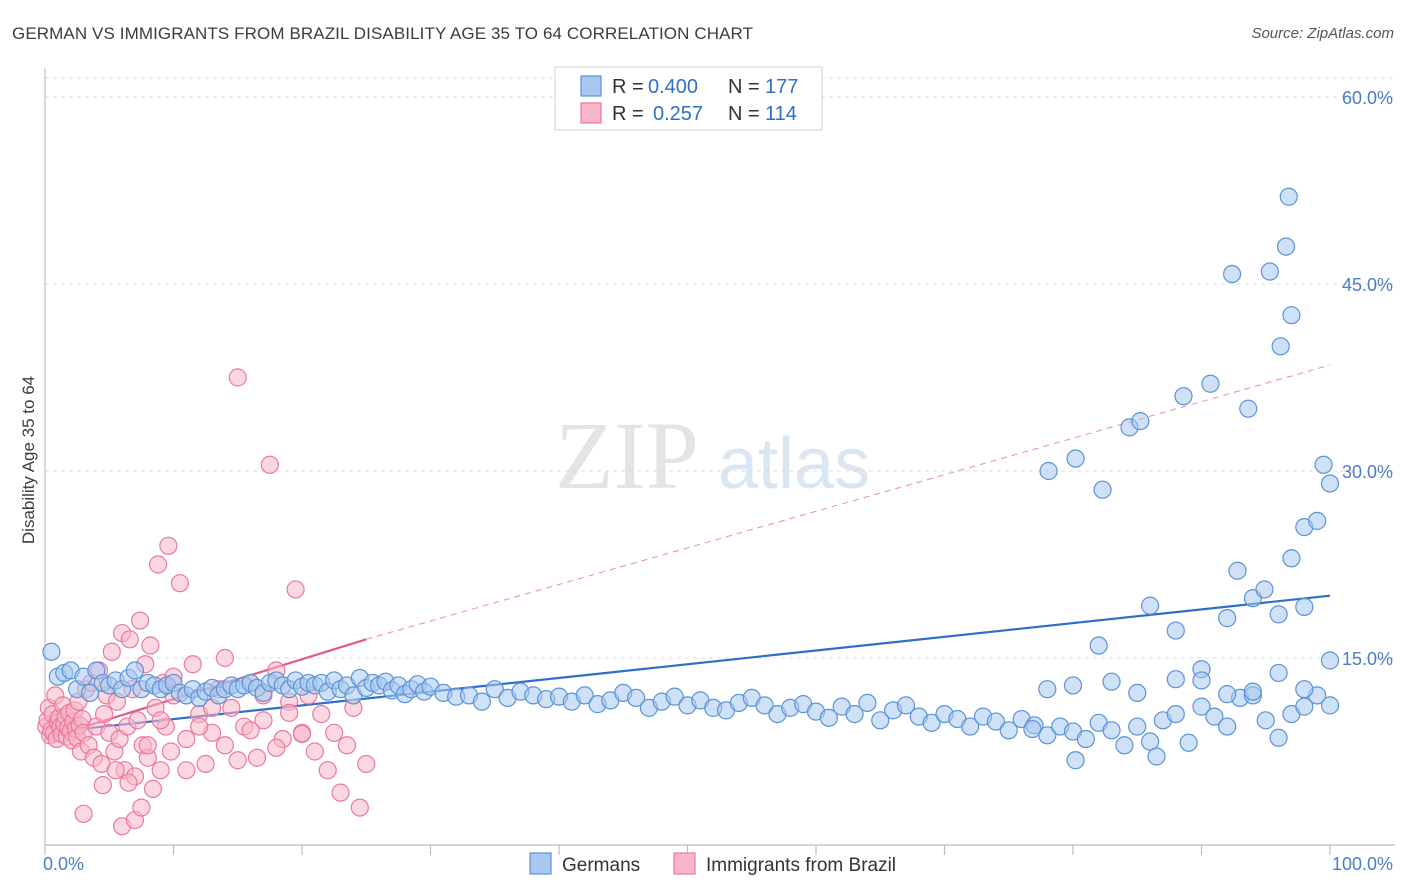  What do you see at coordinates (601, 865) in the screenshot?
I see `bottom-legend-label-germans: Germans` at bounding box center [601, 865].